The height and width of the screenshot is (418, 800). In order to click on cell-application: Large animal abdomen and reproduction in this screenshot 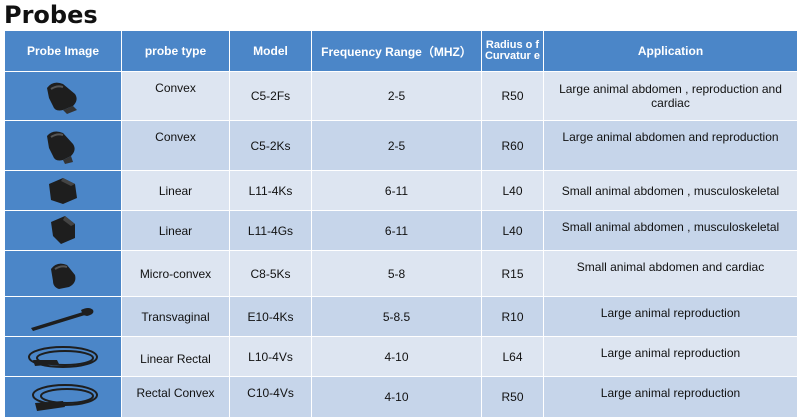, I will do `click(670, 145)`.